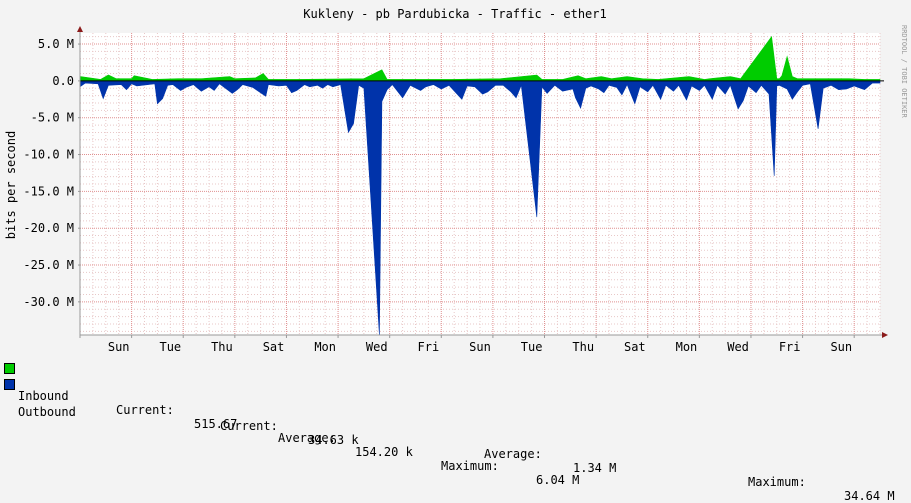 The height and width of the screenshot is (503, 911). I want to click on y-tick-label: -5.0 M, so click(52, 118).